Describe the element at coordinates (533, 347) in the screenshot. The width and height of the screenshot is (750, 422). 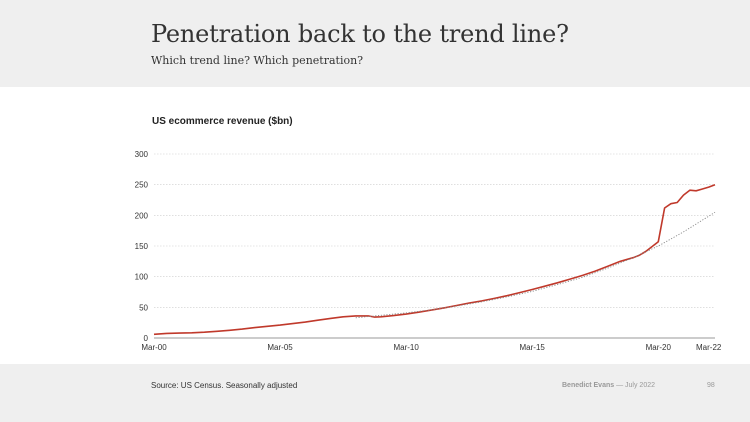
I see `x-tick-label: Mar-15` at that location.